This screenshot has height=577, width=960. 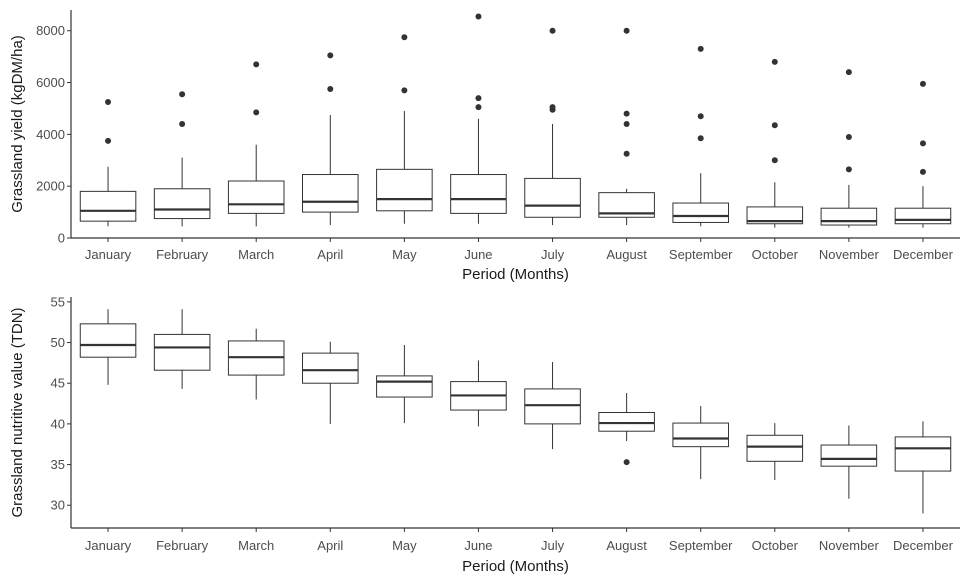 I want to click on x-tick-label: July, so click(x=553, y=254).